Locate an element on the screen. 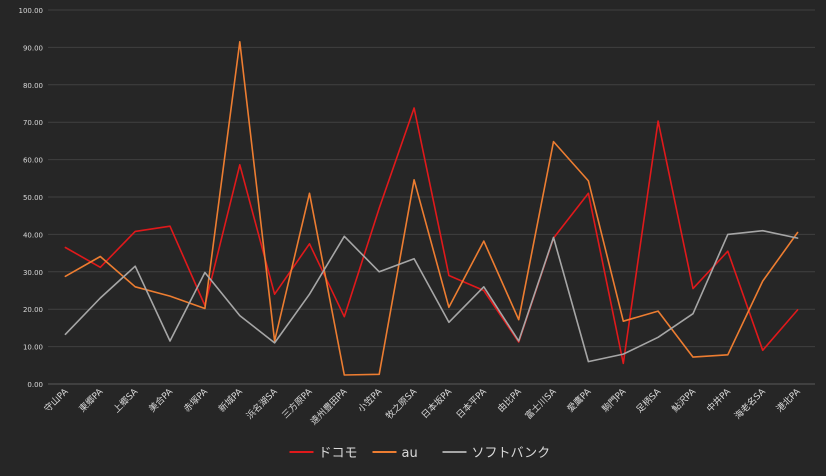 This screenshot has height=476, width=826. x-tick-label: 新城PA is located at coordinates (231, 400).